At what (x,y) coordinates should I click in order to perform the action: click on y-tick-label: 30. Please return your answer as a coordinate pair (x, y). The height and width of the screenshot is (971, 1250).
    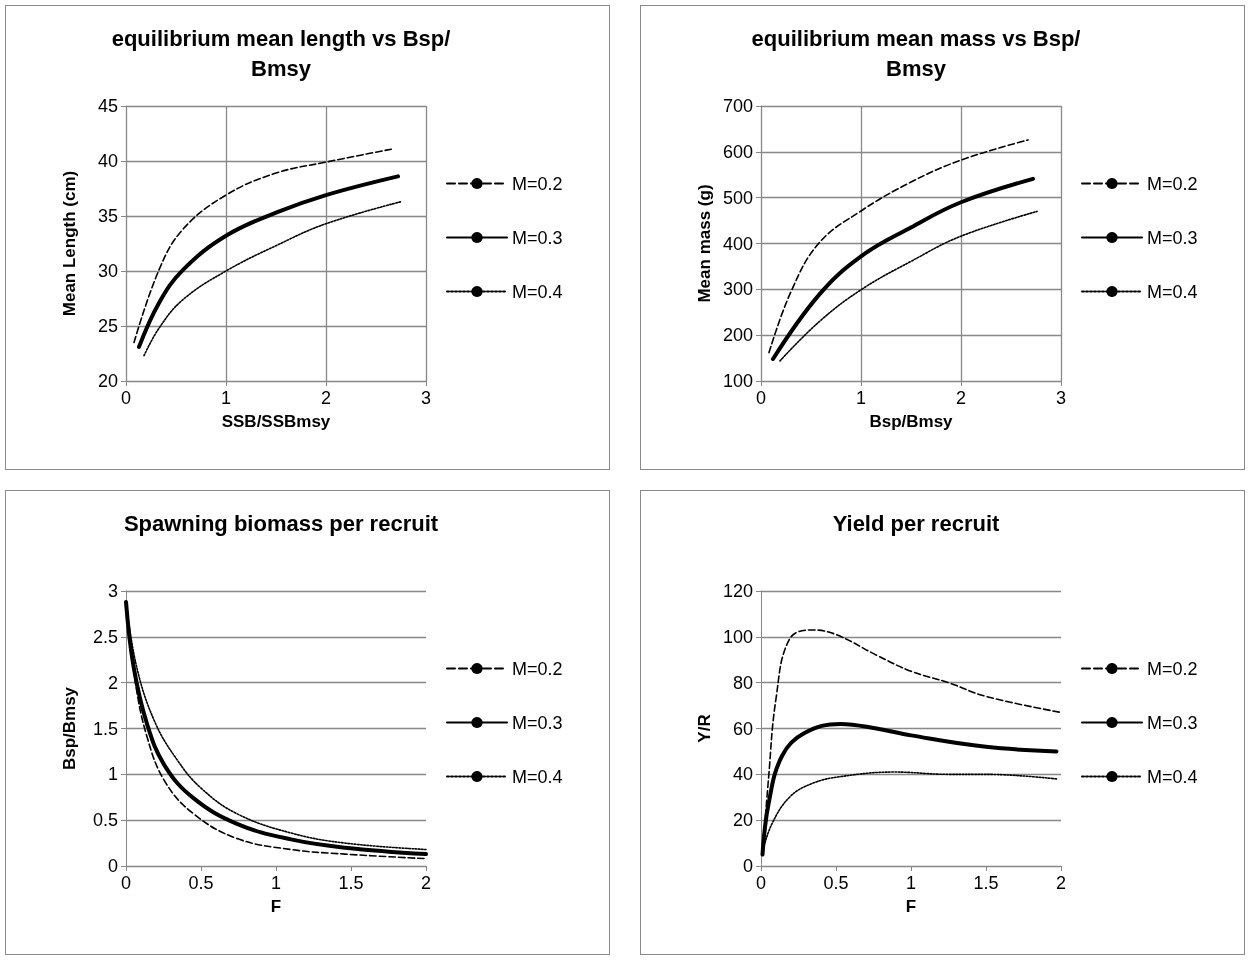
    Looking at the image, I should click on (107, 271).